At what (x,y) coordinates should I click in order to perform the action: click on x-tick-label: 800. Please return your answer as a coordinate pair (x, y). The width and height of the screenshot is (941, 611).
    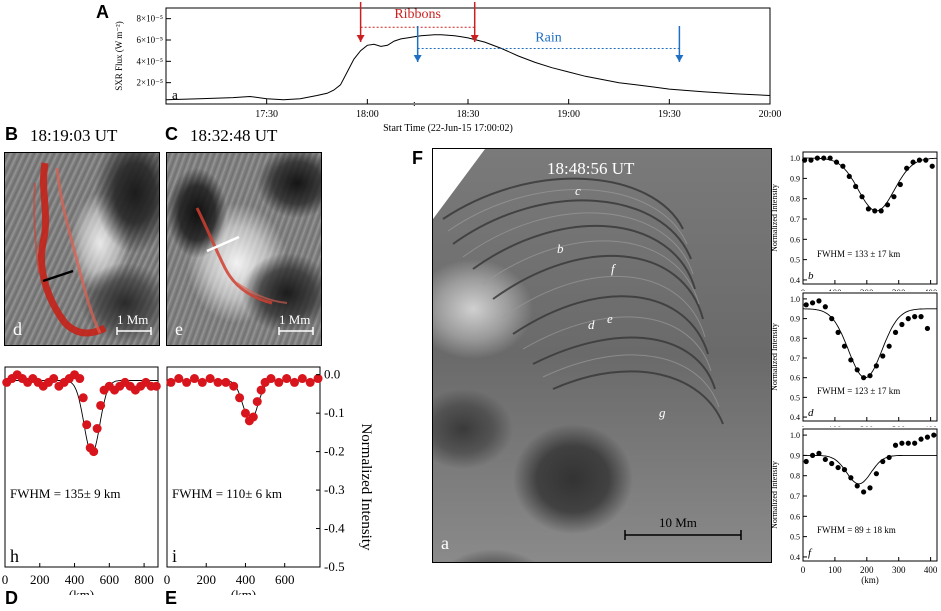
    Looking at the image, I should click on (144, 579).